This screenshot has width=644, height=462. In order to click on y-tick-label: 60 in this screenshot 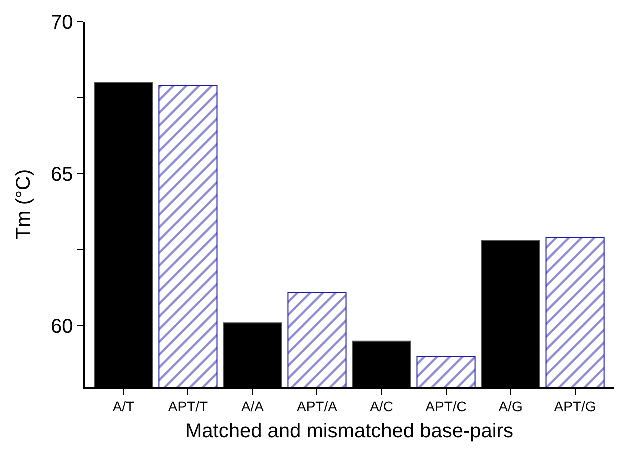, I will do `click(62, 327)`.